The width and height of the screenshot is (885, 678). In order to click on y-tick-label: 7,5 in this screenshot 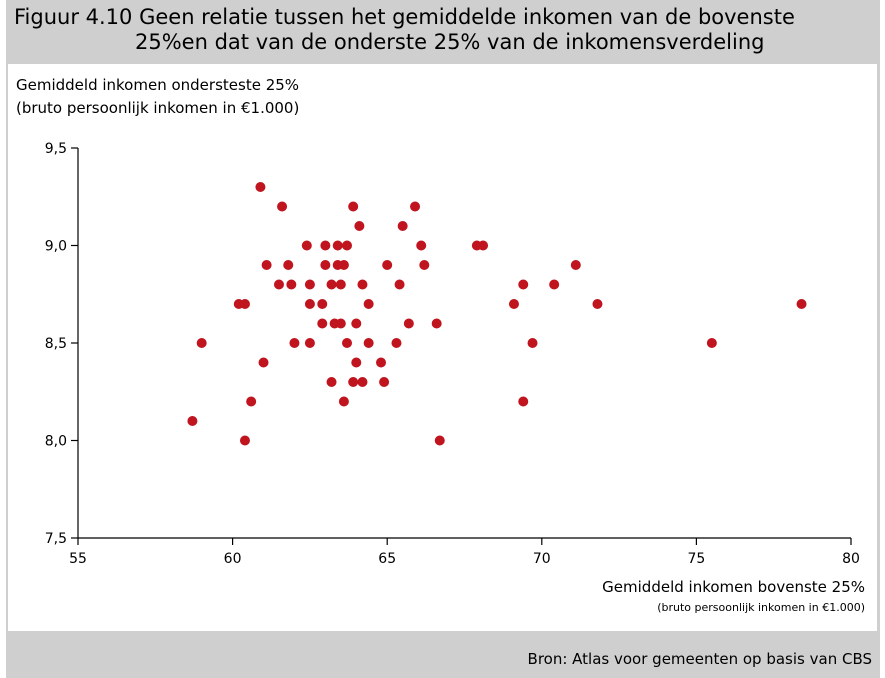, I will do `click(56, 539)`.